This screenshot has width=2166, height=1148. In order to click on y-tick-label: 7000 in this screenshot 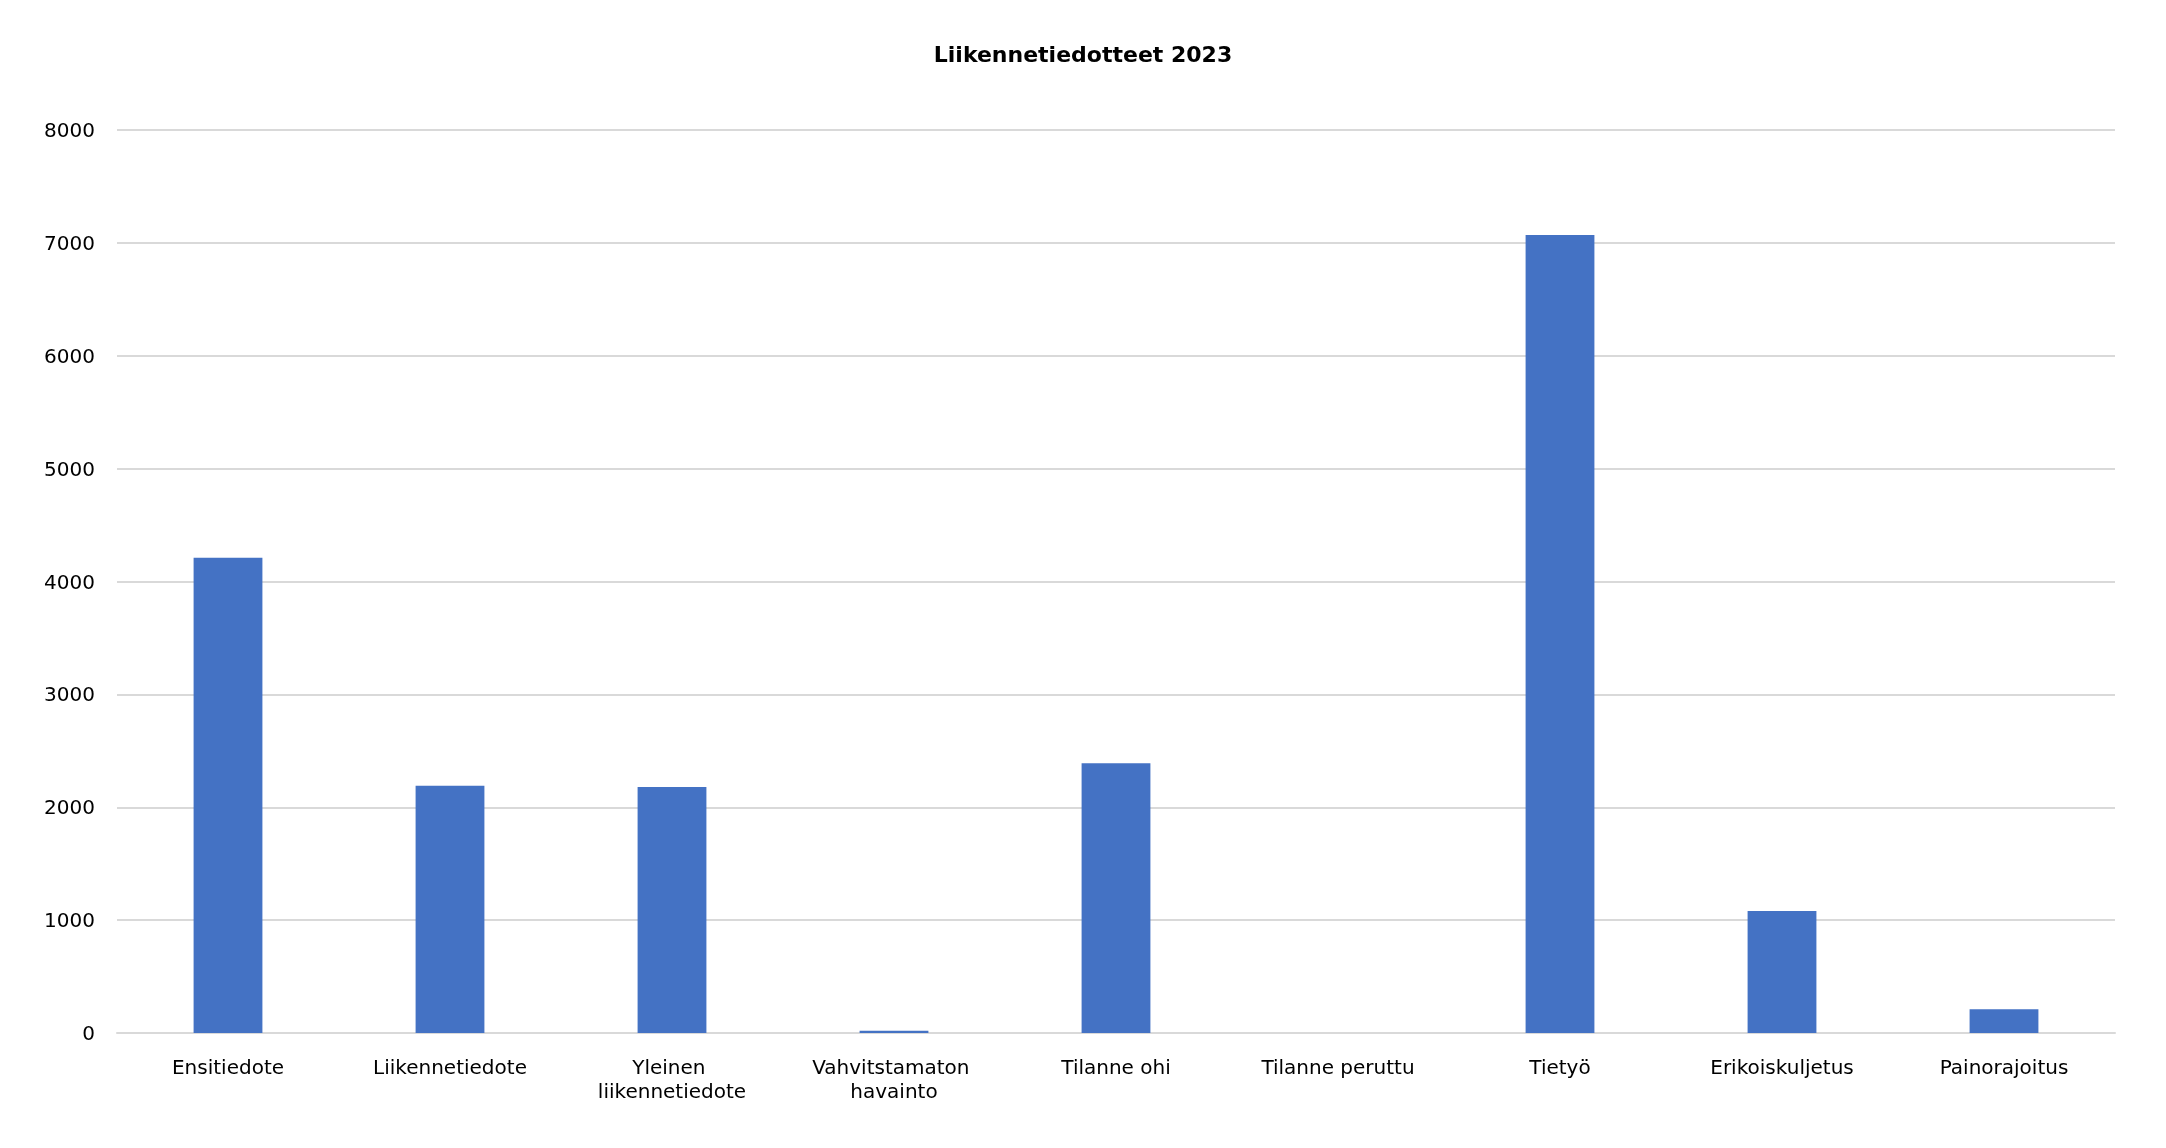, I will do `click(69, 242)`.